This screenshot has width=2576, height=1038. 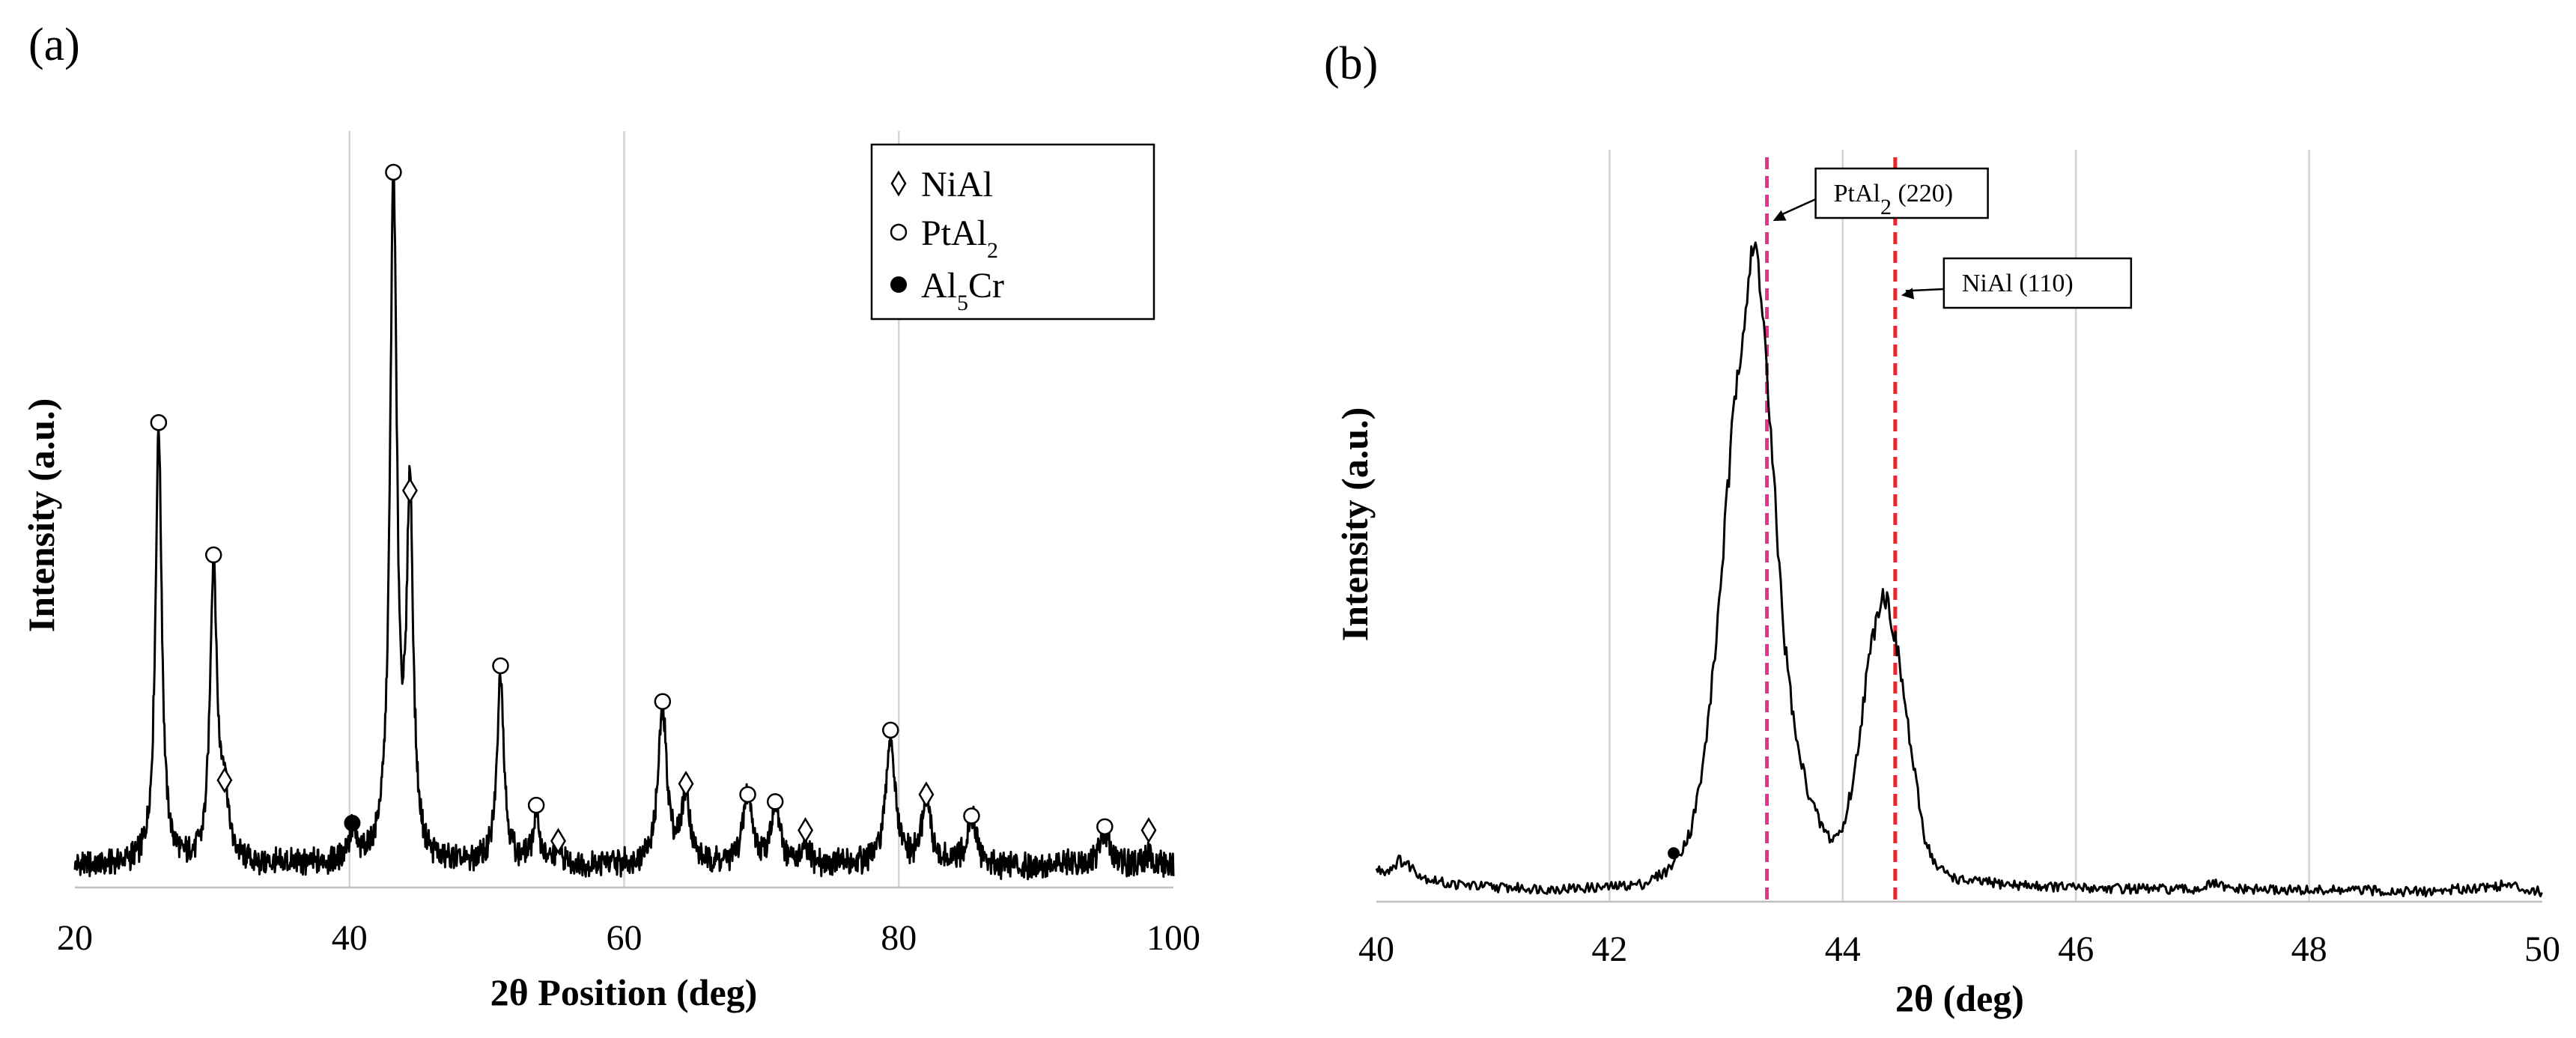 What do you see at coordinates (1797, 208) in the screenshot?
I see `callout-arrow` at bounding box center [1797, 208].